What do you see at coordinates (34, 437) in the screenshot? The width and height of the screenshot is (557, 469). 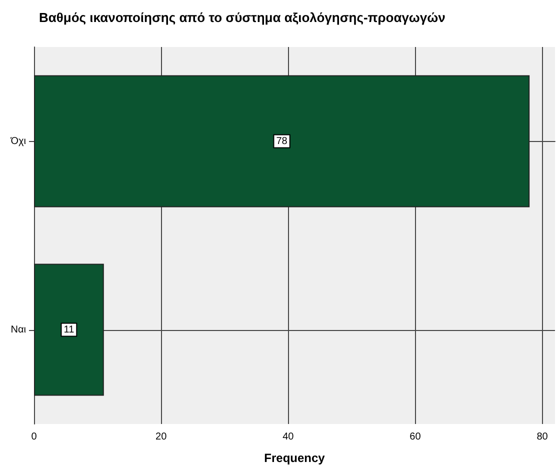 I see `x-tick-label: 0` at bounding box center [34, 437].